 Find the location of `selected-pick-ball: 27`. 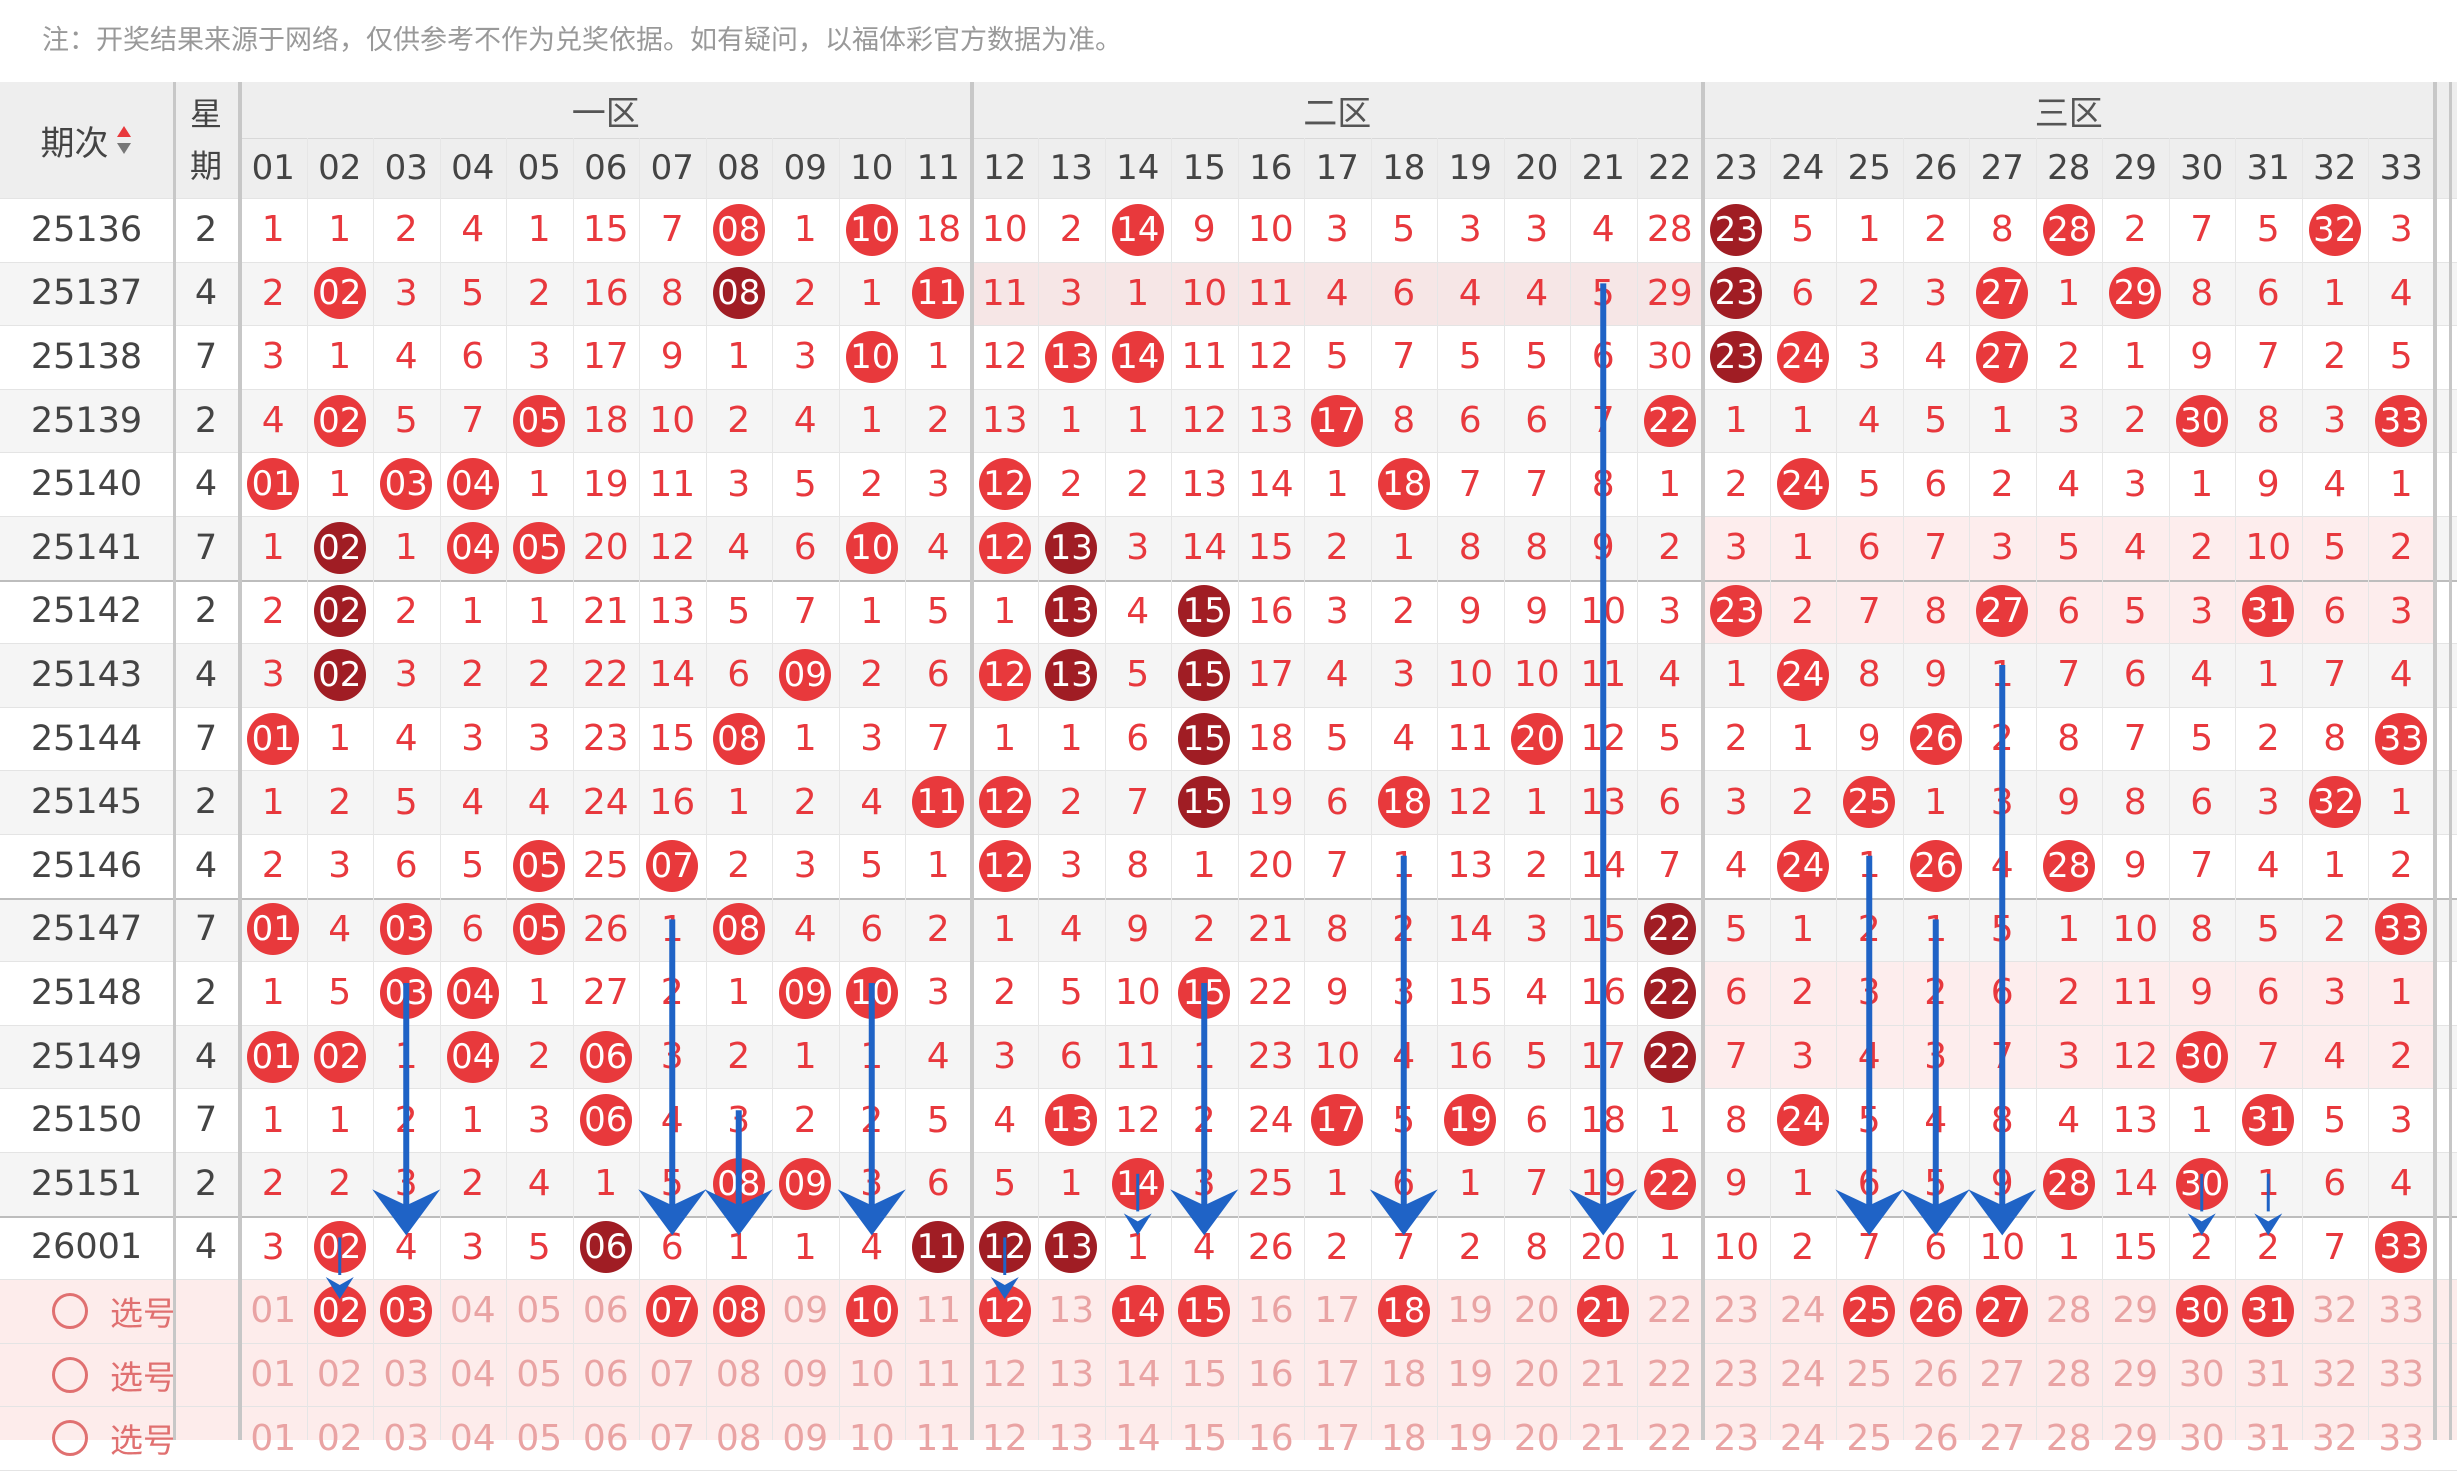

selected-pick-ball: 27 is located at coordinates (2002, 1310).